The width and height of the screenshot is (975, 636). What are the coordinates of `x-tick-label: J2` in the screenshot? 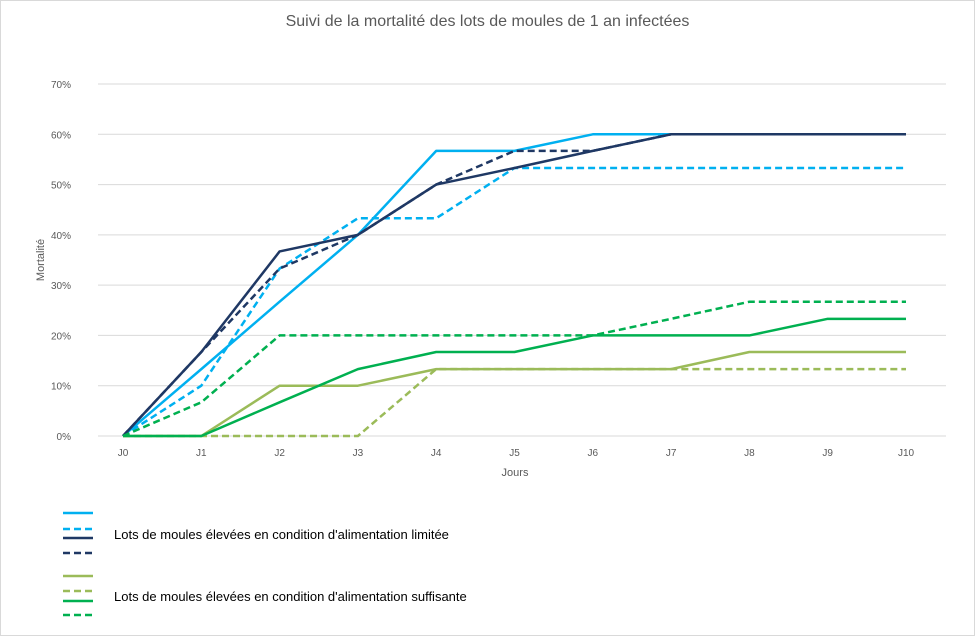 It's located at (279, 453).